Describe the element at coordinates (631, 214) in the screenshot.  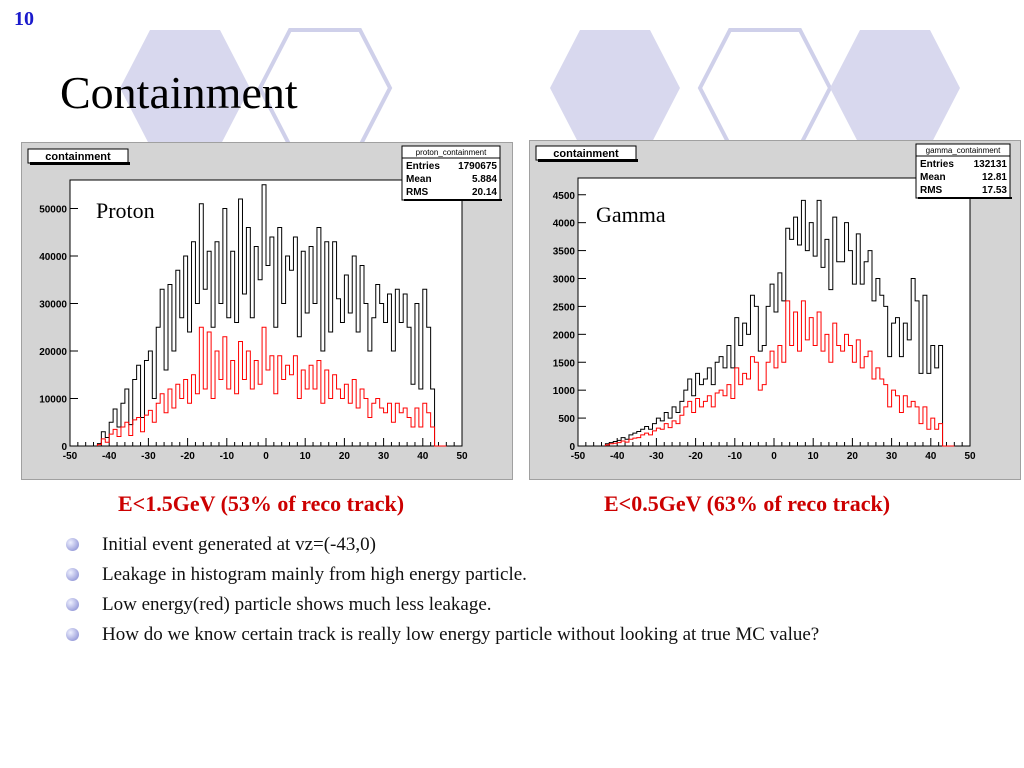
I see `particle-label: Gamma` at that location.